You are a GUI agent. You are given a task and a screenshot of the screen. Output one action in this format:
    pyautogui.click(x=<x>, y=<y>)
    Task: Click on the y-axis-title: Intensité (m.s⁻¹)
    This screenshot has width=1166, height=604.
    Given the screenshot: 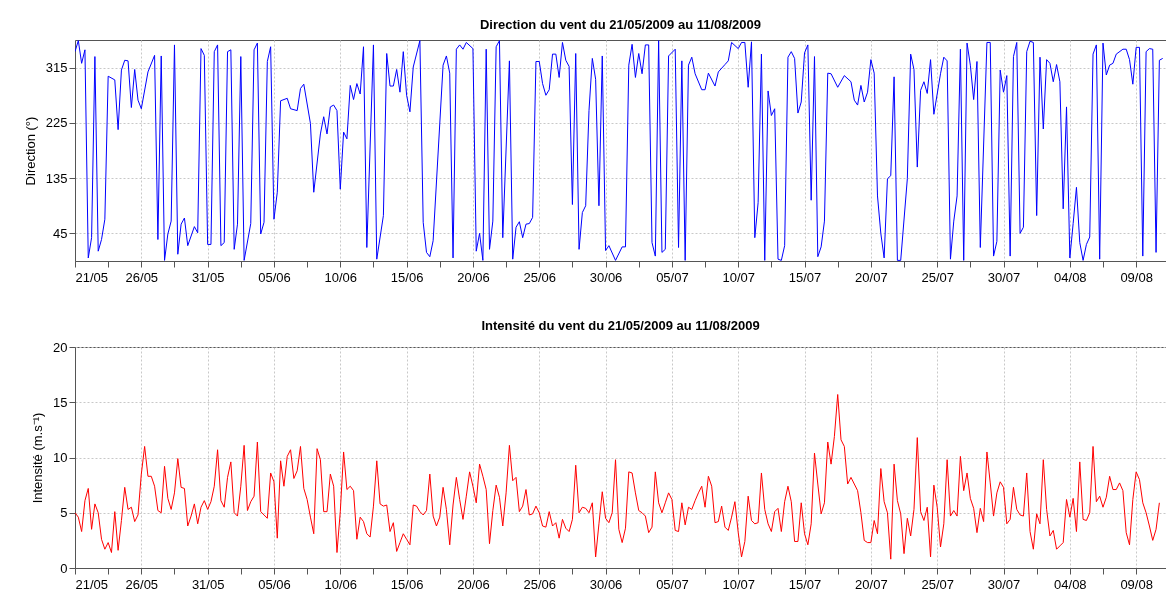 What is the action you would take?
    pyautogui.click(x=38, y=458)
    